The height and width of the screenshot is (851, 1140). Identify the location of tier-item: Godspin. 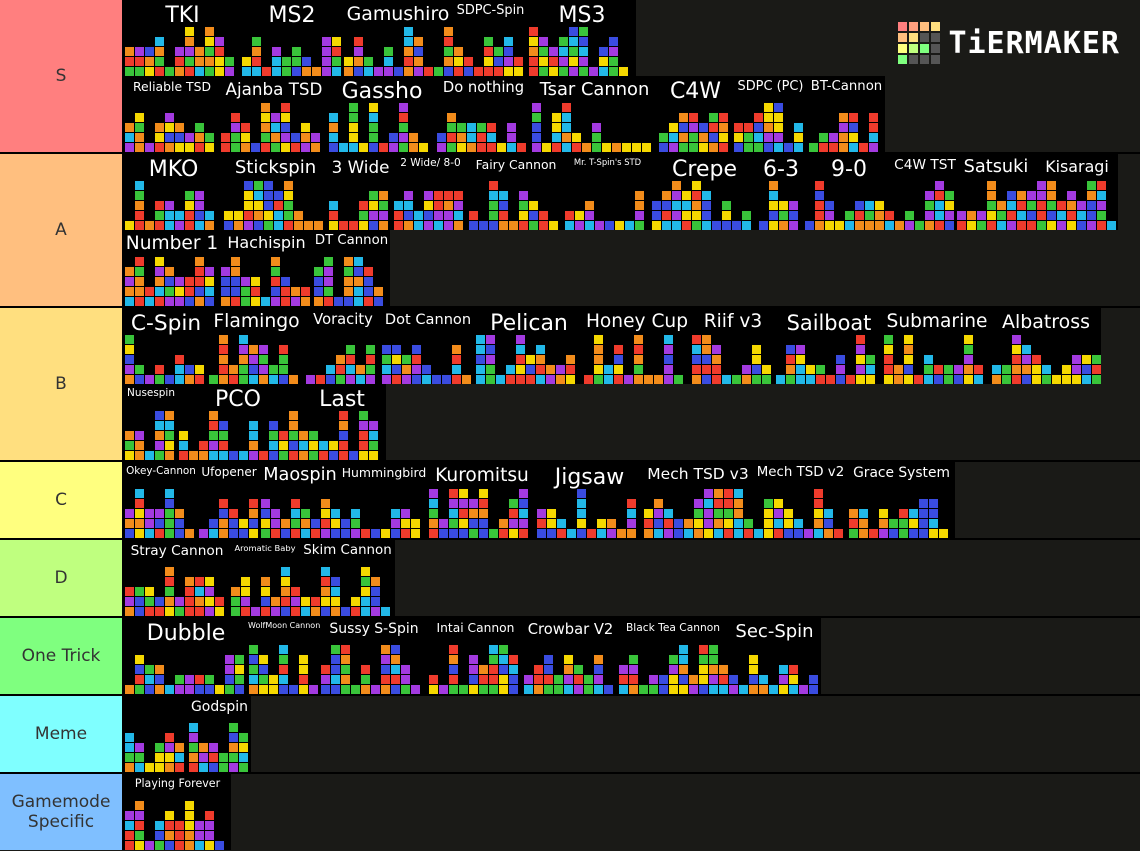
(219, 734).